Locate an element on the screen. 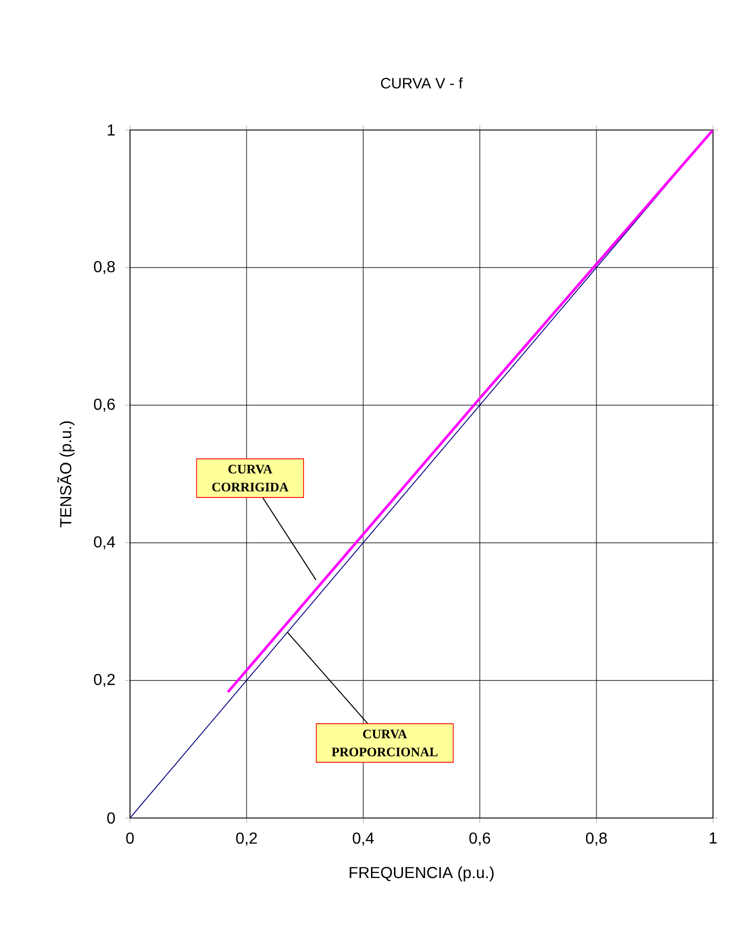  chart-title: CURVA V - f is located at coordinates (422, 83).